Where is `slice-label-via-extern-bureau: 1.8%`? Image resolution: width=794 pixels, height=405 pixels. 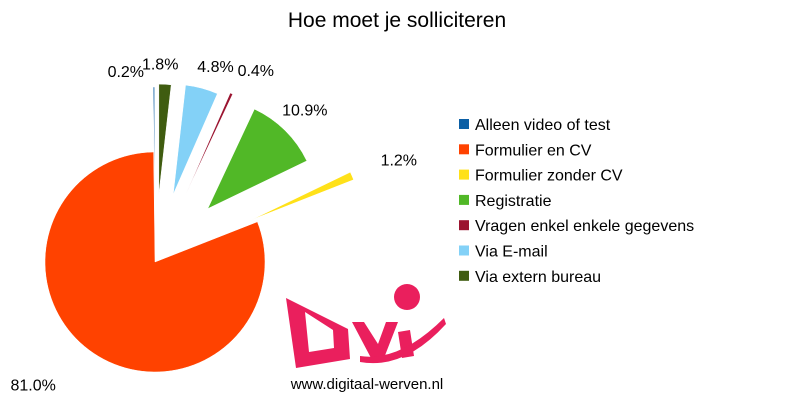 slice-label-via-extern-bureau: 1.8% is located at coordinates (160, 64).